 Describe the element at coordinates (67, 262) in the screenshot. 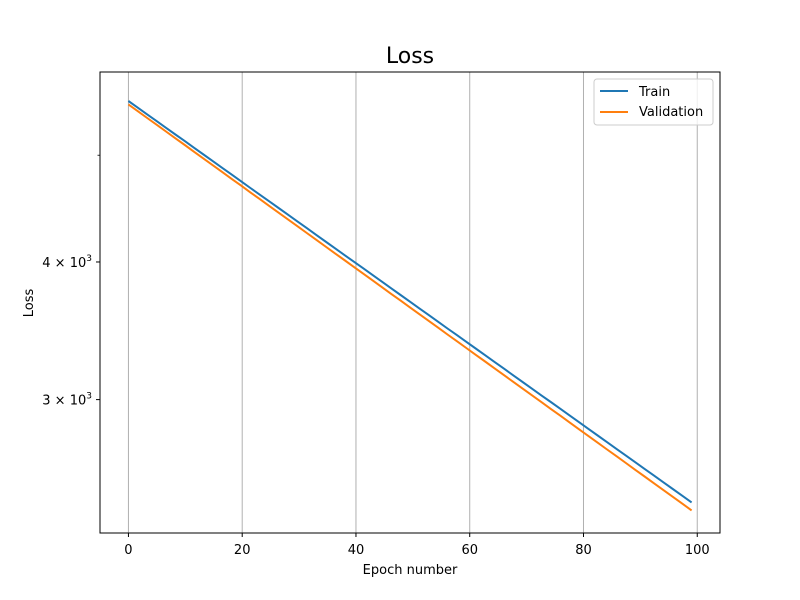

I see `y-tick-label-4000: 4 × 10³` at that location.